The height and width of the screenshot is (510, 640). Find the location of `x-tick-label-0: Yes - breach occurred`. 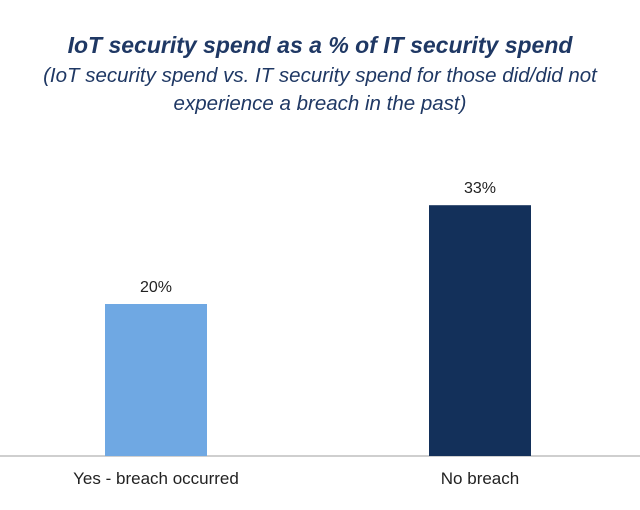

x-tick-label-0: Yes - breach occurred is located at coordinates (156, 478).